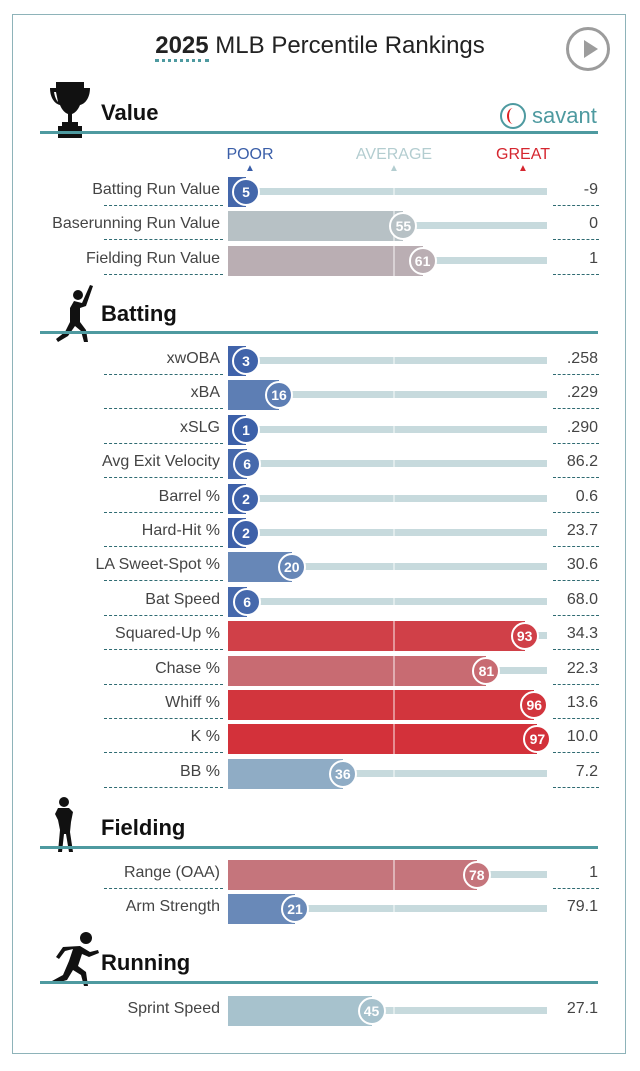 This screenshot has width=640, height=1071. I want to click on metric-value: -9, so click(590, 189).